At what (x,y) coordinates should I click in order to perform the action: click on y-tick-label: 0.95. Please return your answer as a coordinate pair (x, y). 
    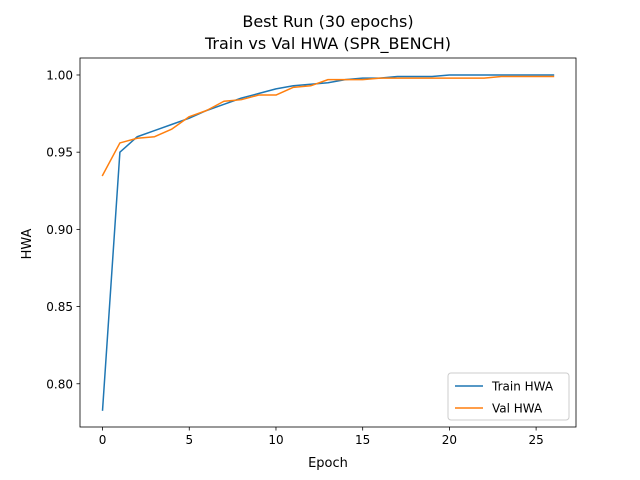
    Looking at the image, I should click on (59, 153).